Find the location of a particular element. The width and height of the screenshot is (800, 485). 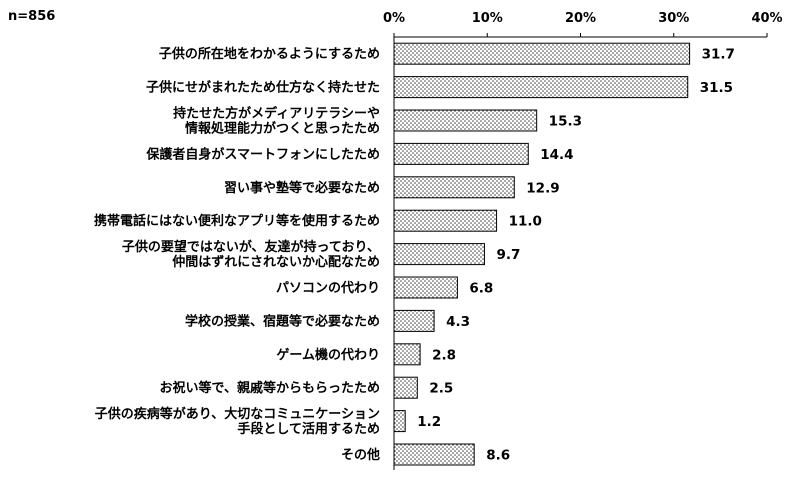

value-label: 9.7 is located at coordinates (508, 255).